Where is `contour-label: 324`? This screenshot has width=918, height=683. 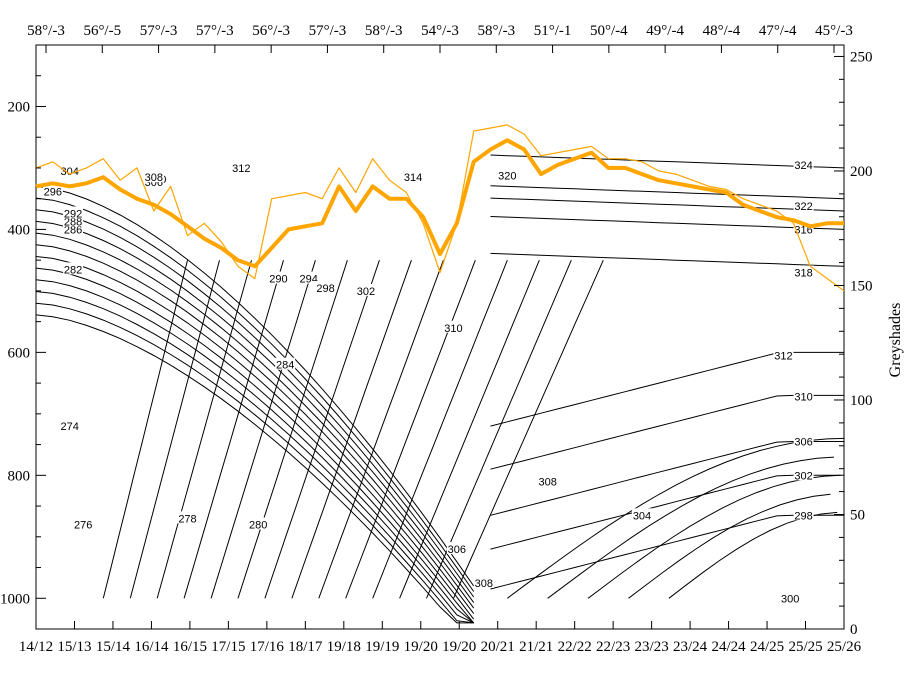 contour-label: 324 is located at coordinates (803, 166).